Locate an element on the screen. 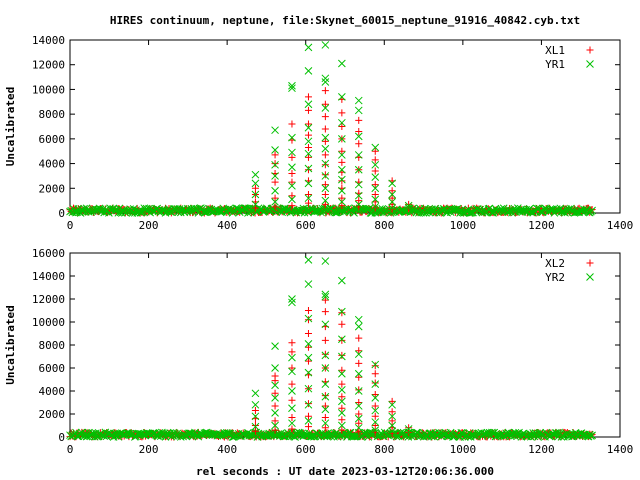  x-tick-label: 1000 is located at coordinates (463, 225).